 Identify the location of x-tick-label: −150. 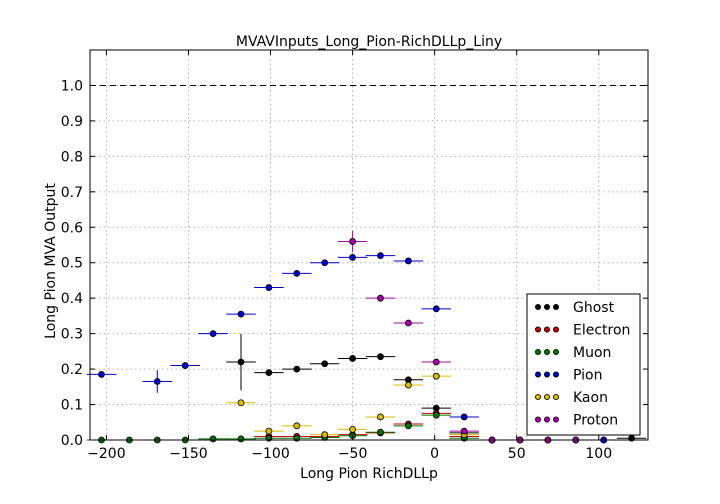
(188, 454).